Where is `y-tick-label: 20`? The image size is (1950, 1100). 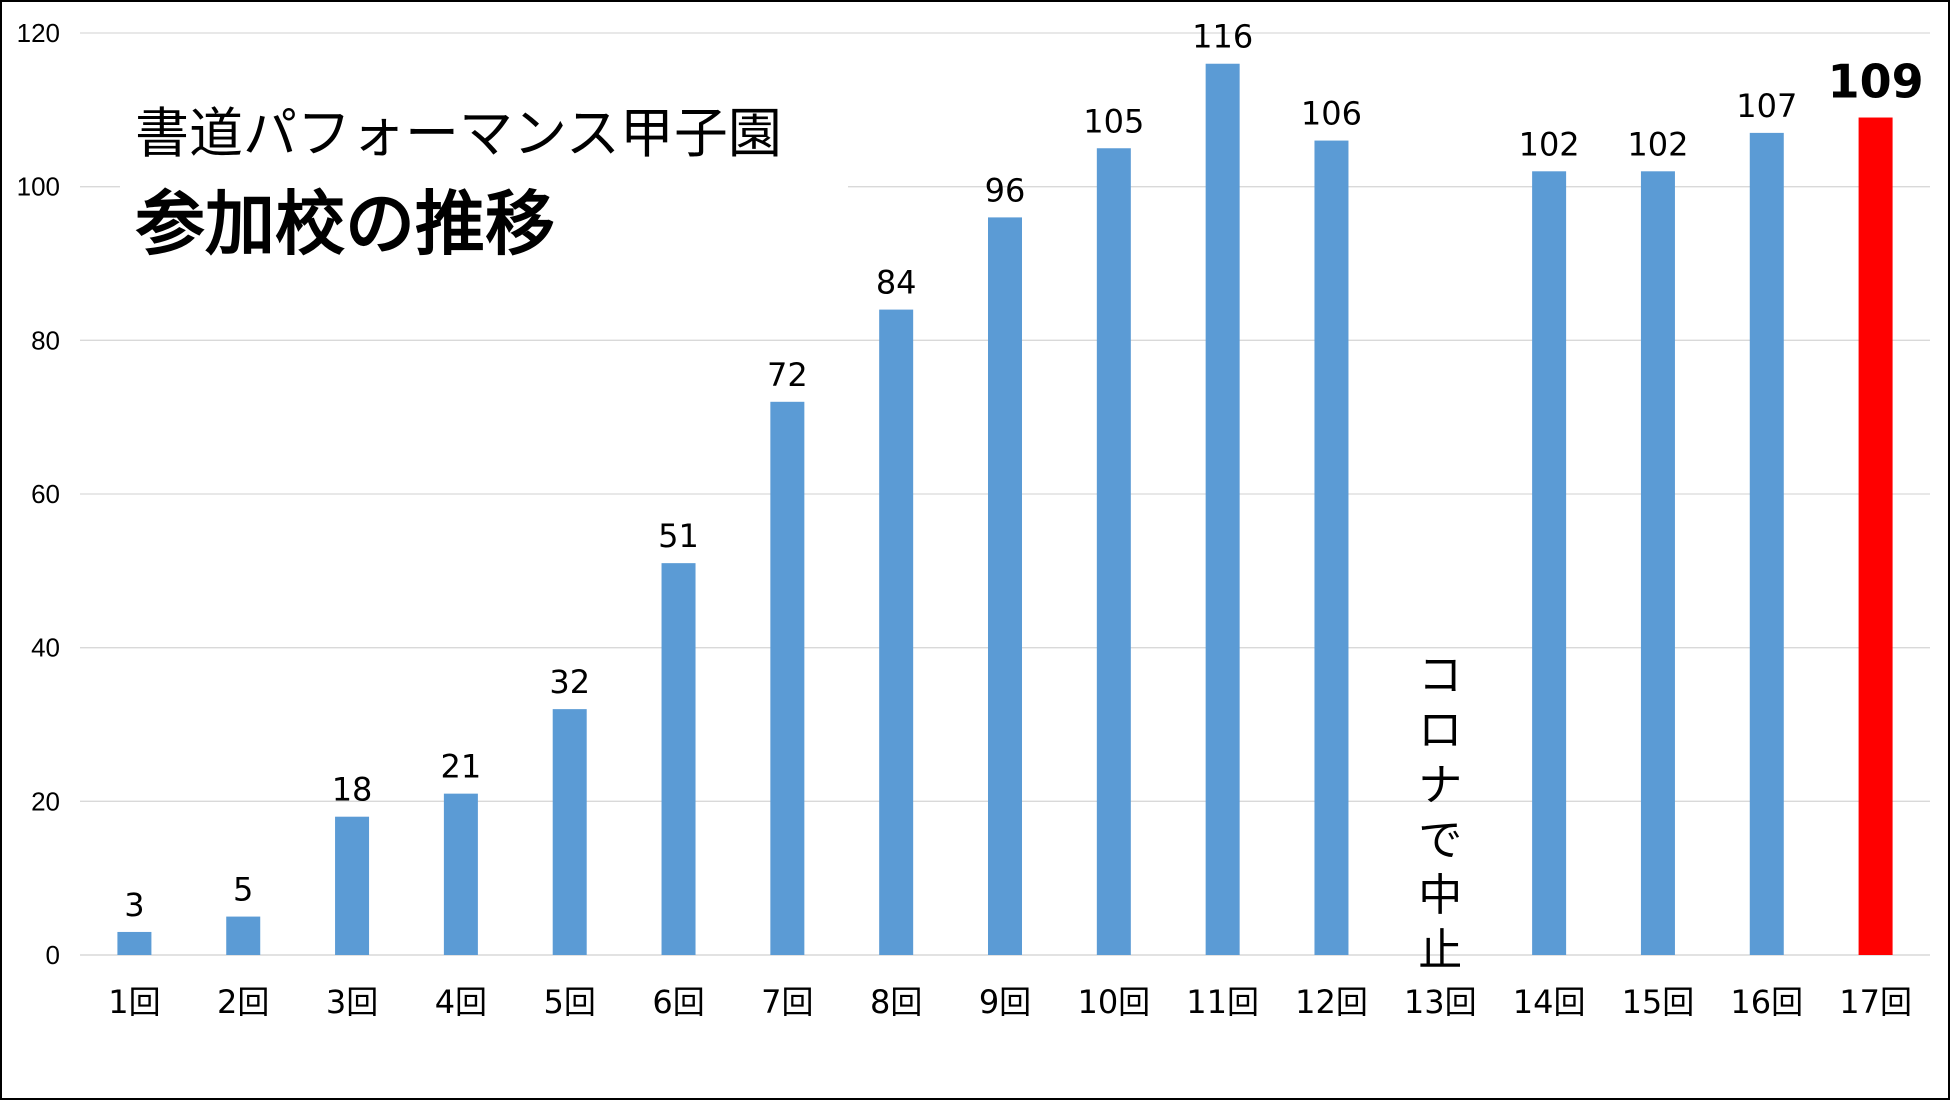
y-tick-label: 20 is located at coordinates (45, 801).